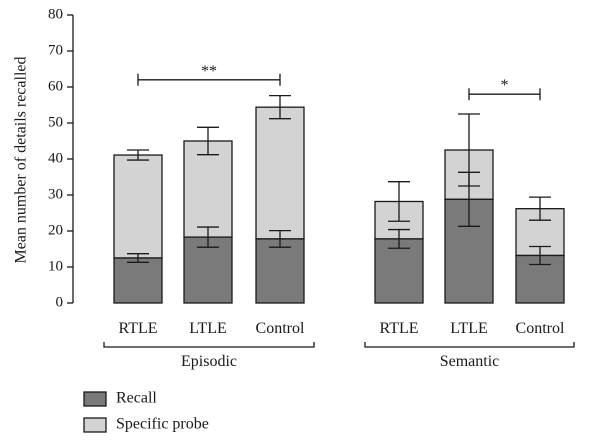 This screenshot has width=597, height=444. I want to click on y-tick-label: 40, so click(55, 158).